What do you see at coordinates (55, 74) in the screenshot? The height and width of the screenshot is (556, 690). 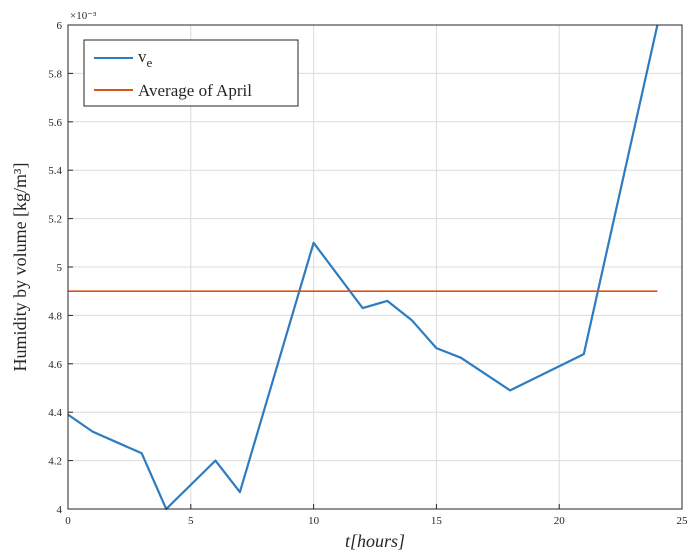 I see `y-tick-label: 5.8` at bounding box center [55, 74].